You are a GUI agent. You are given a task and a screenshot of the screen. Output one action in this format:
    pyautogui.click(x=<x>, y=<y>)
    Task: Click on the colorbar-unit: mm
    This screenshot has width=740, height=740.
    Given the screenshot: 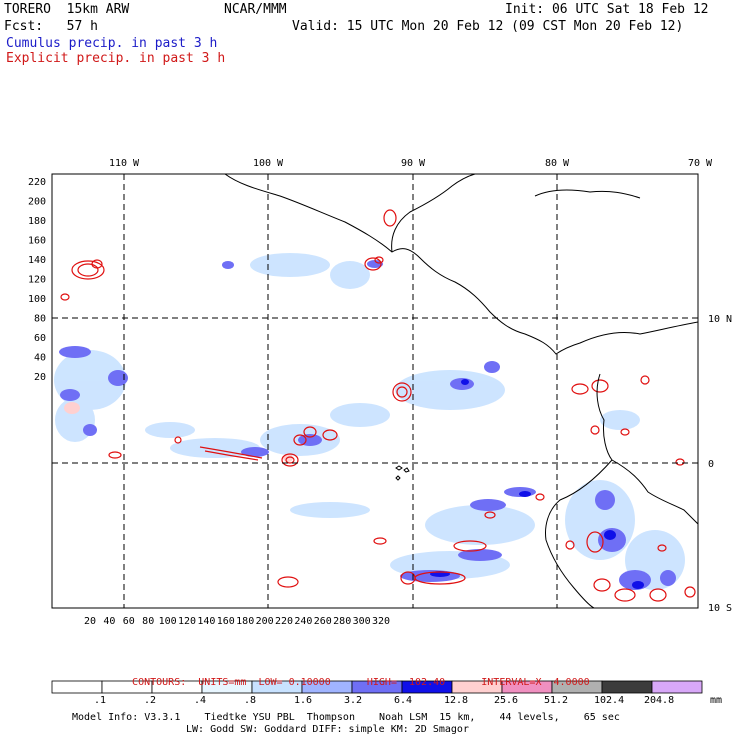 What is the action you would take?
    pyautogui.click(x=716, y=700)
    